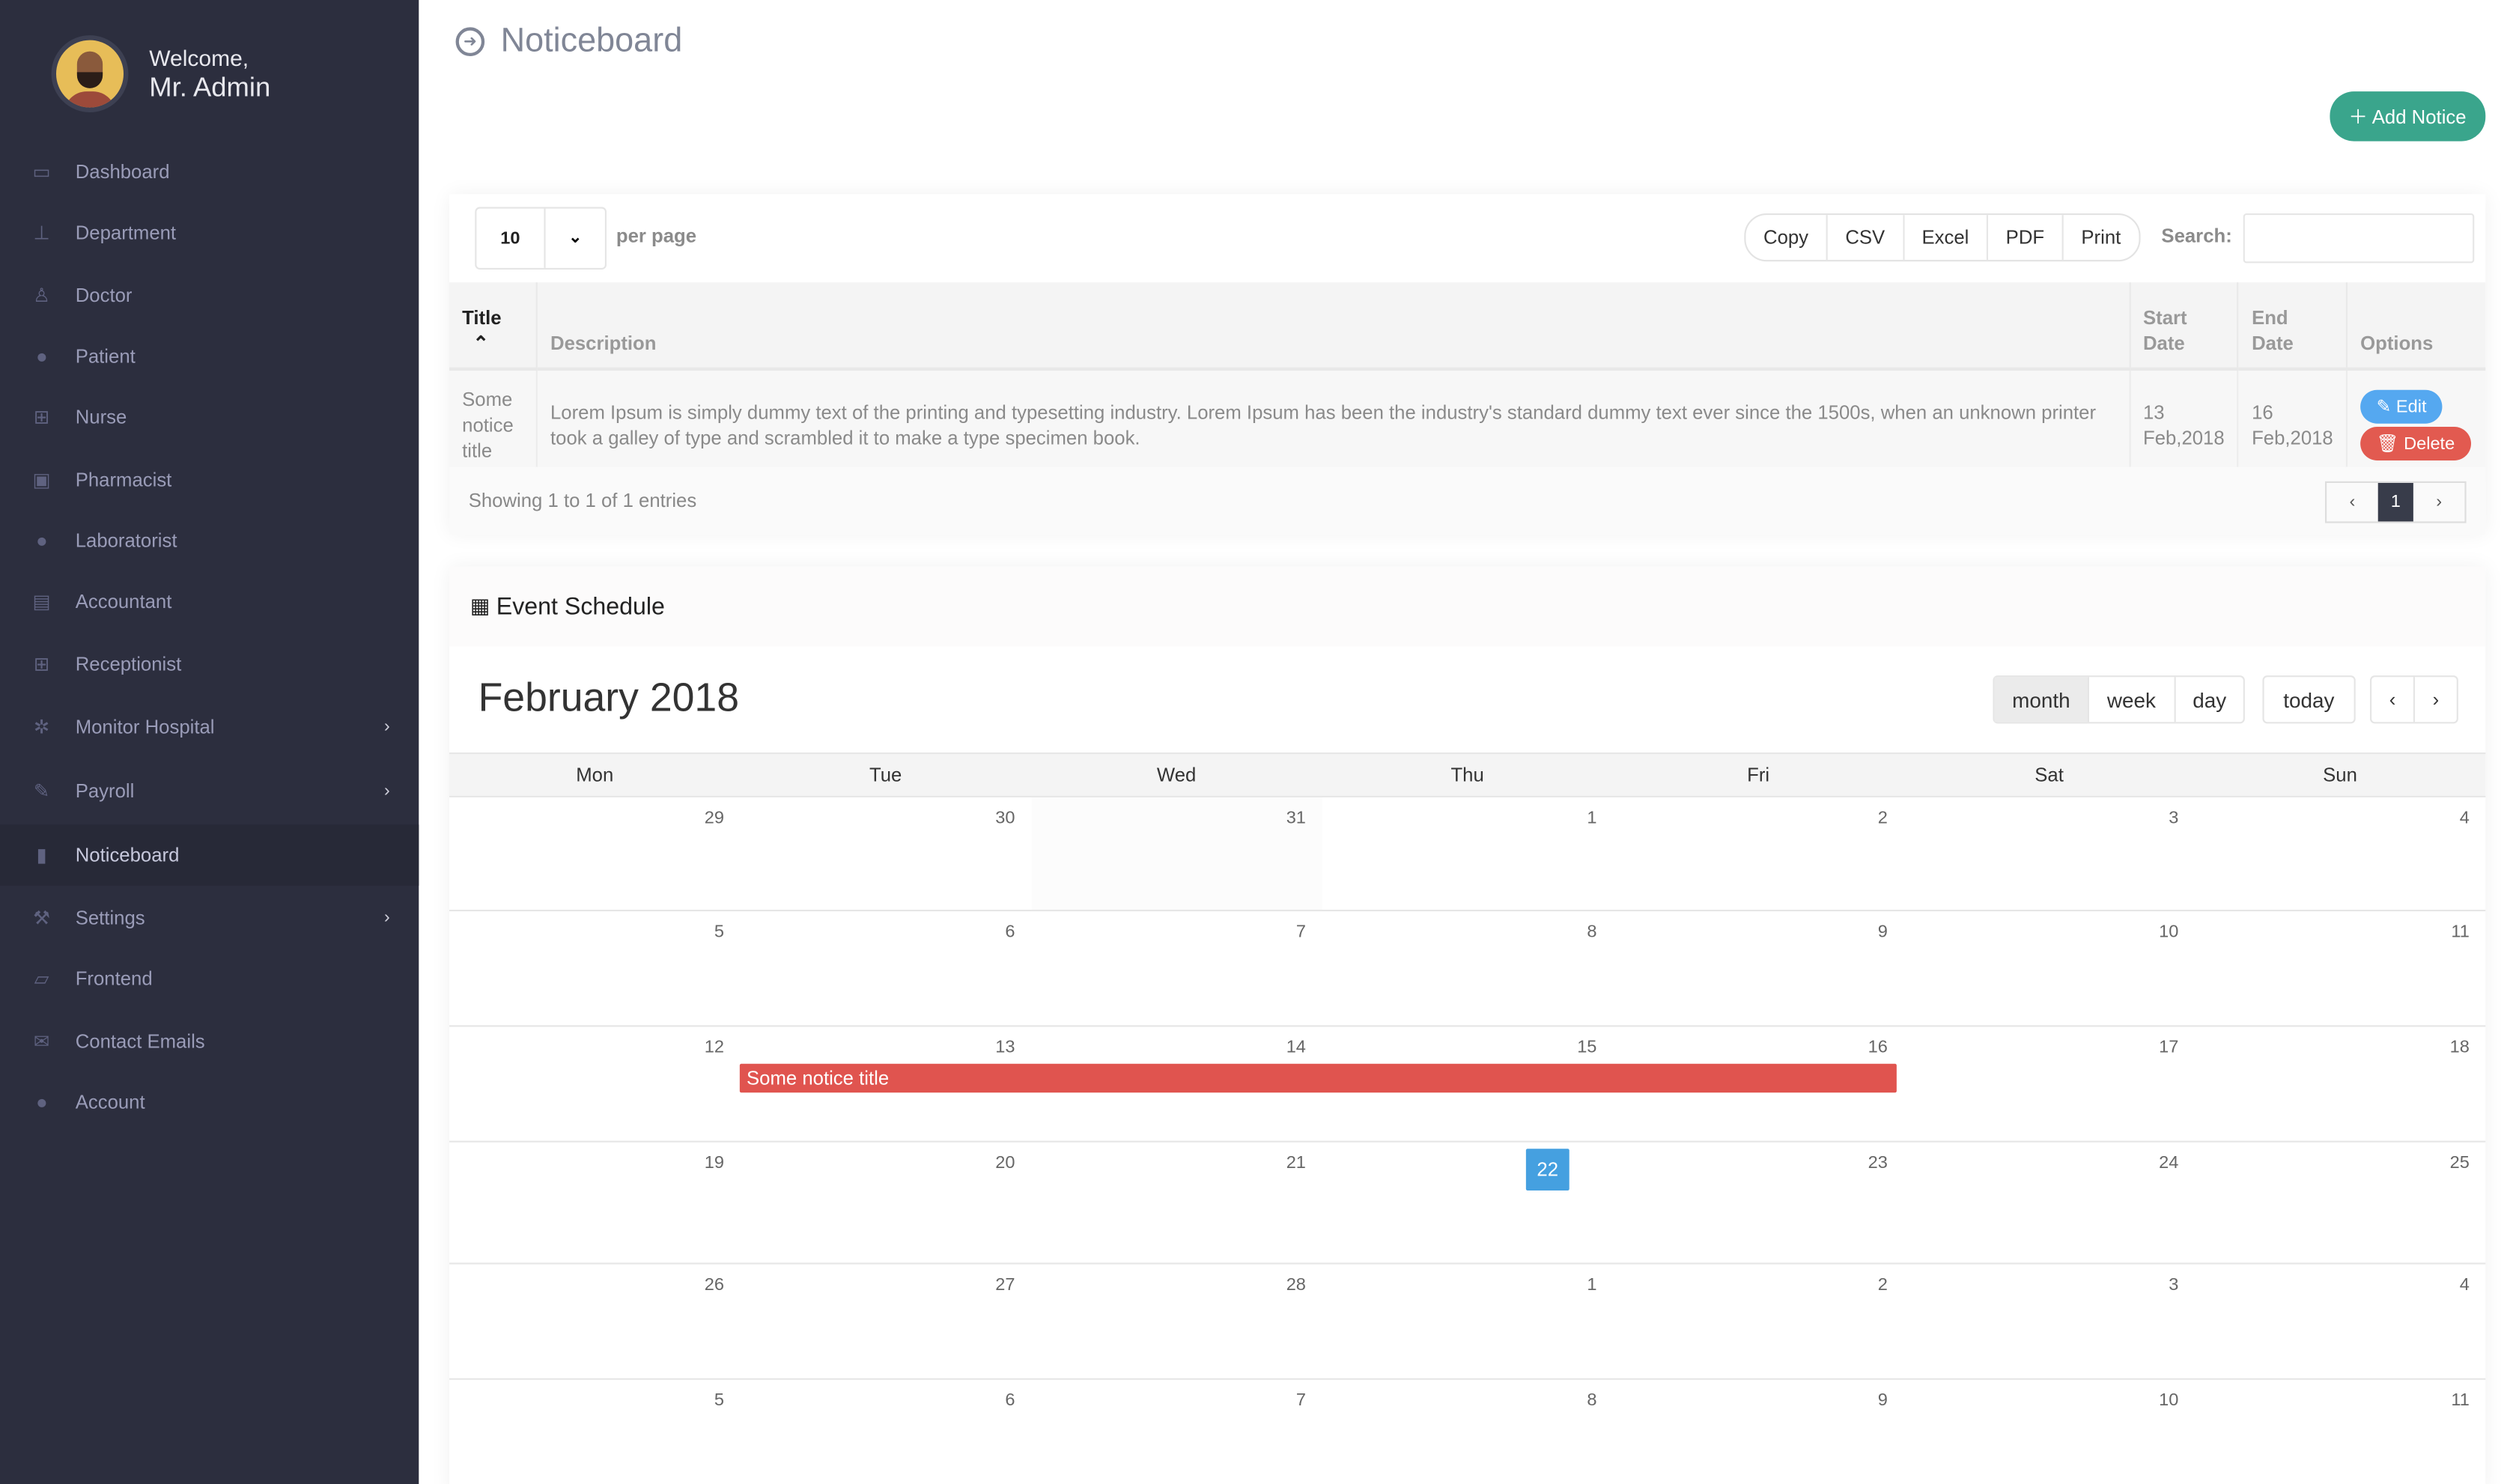 The image size is (2516, 1484). I want to click on delete-button: 🗑 Delete, so click(2415, 442).